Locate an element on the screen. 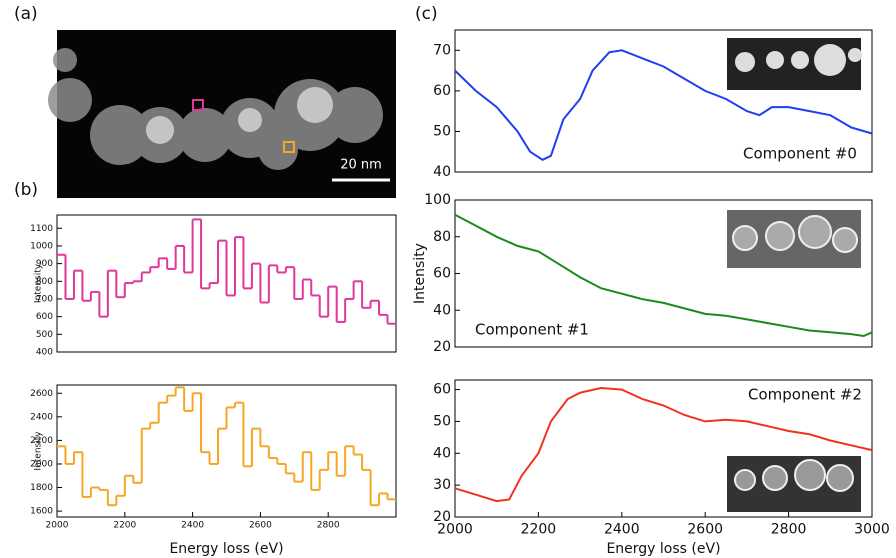  y-tick-label: 400 is located at coordinates (44, 353).